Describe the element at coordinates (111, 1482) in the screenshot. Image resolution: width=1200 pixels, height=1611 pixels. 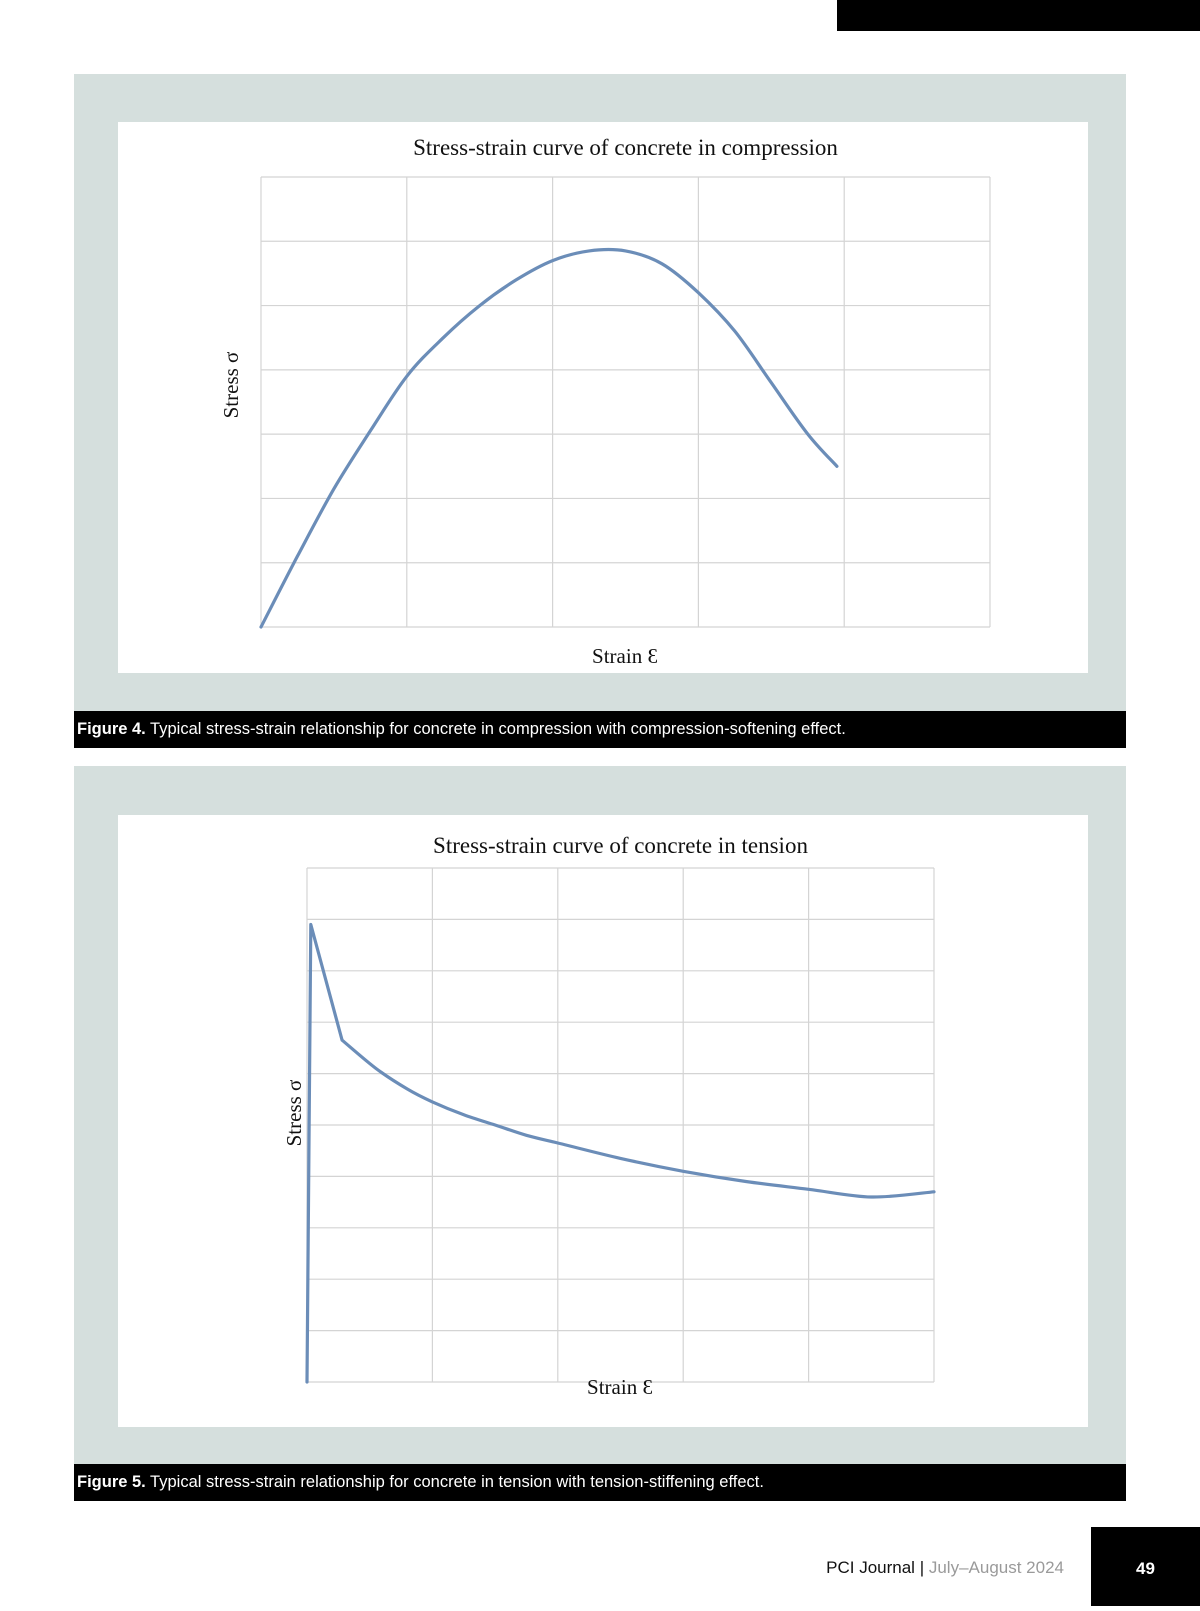
I see `figure-5-label: Figure 5.` at that location.